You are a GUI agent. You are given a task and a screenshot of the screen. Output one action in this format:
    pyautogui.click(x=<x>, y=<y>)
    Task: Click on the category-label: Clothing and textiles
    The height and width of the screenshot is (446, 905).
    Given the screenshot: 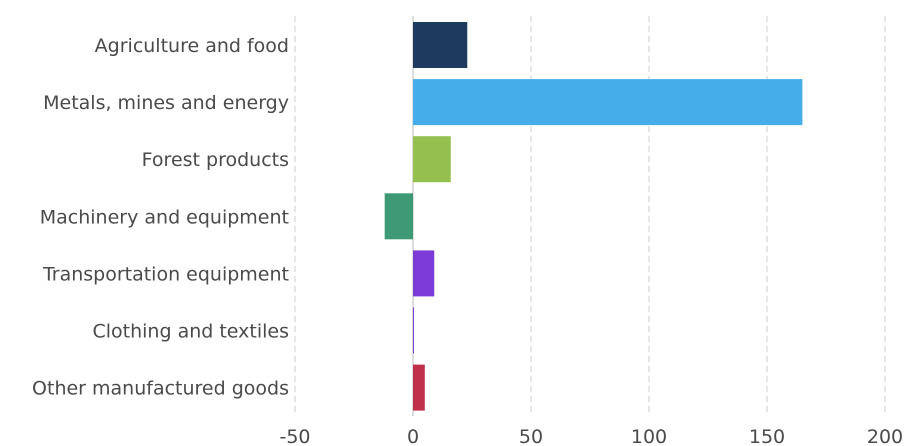 What is the action you would take?
    pyautogui.click(x=190, y=332)
    